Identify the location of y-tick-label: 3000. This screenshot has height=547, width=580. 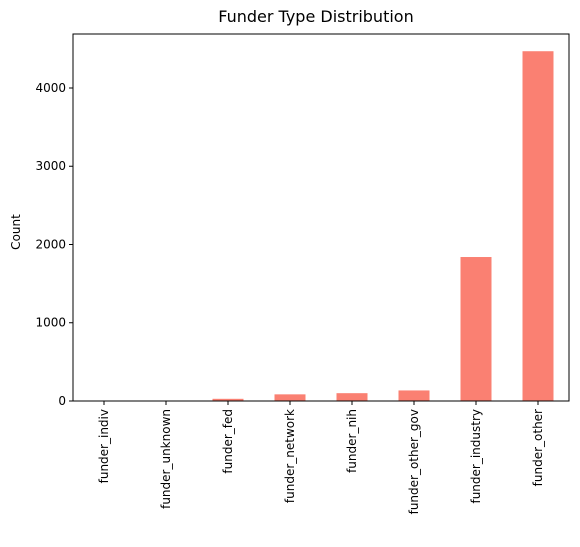
(50, 166).